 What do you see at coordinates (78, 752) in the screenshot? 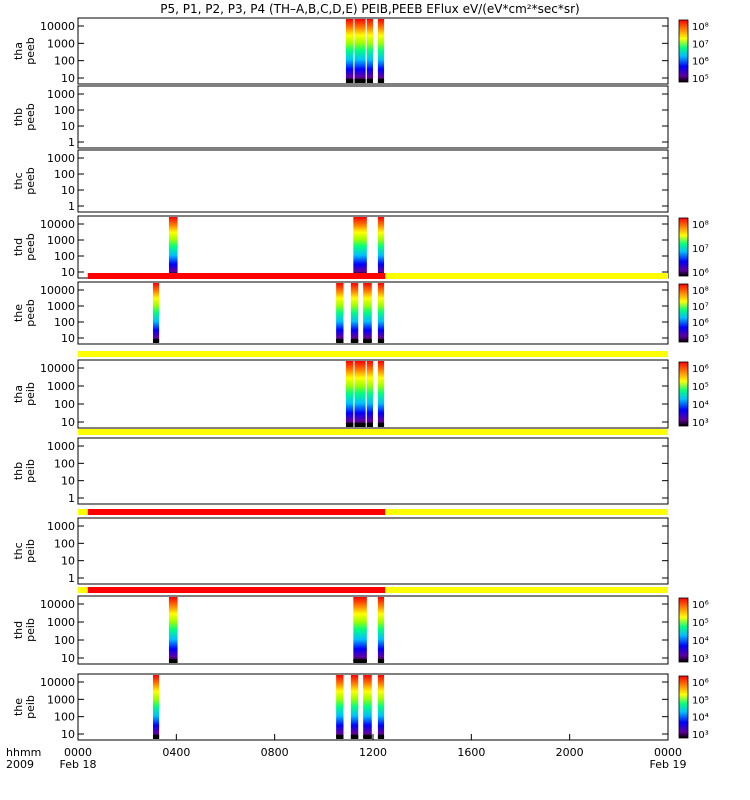
I see `x-tick-label: 0000` at bounding box center [78, 752].